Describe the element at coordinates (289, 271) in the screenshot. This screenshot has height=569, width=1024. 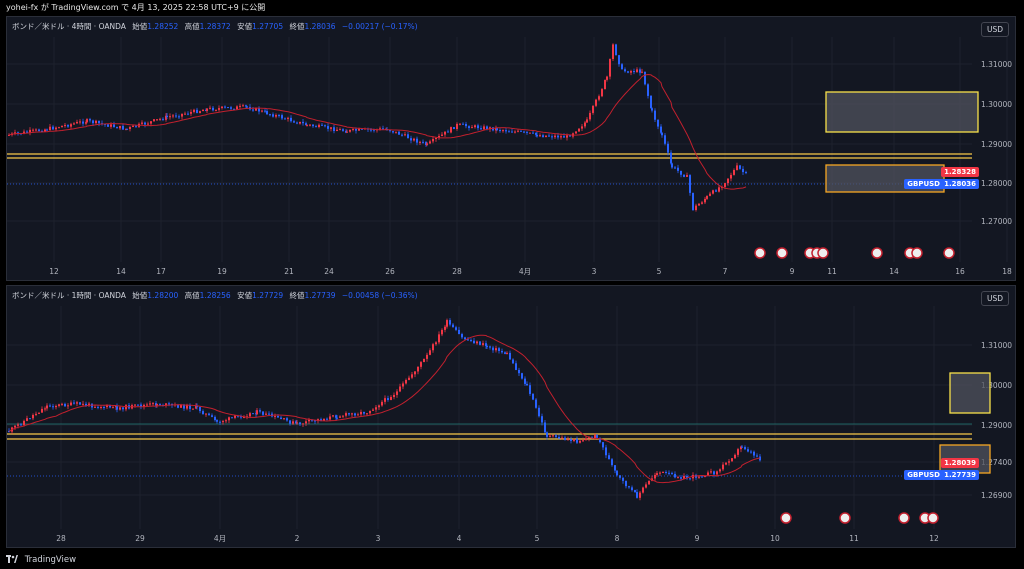
I see `time-tick-label: 21` at that location.